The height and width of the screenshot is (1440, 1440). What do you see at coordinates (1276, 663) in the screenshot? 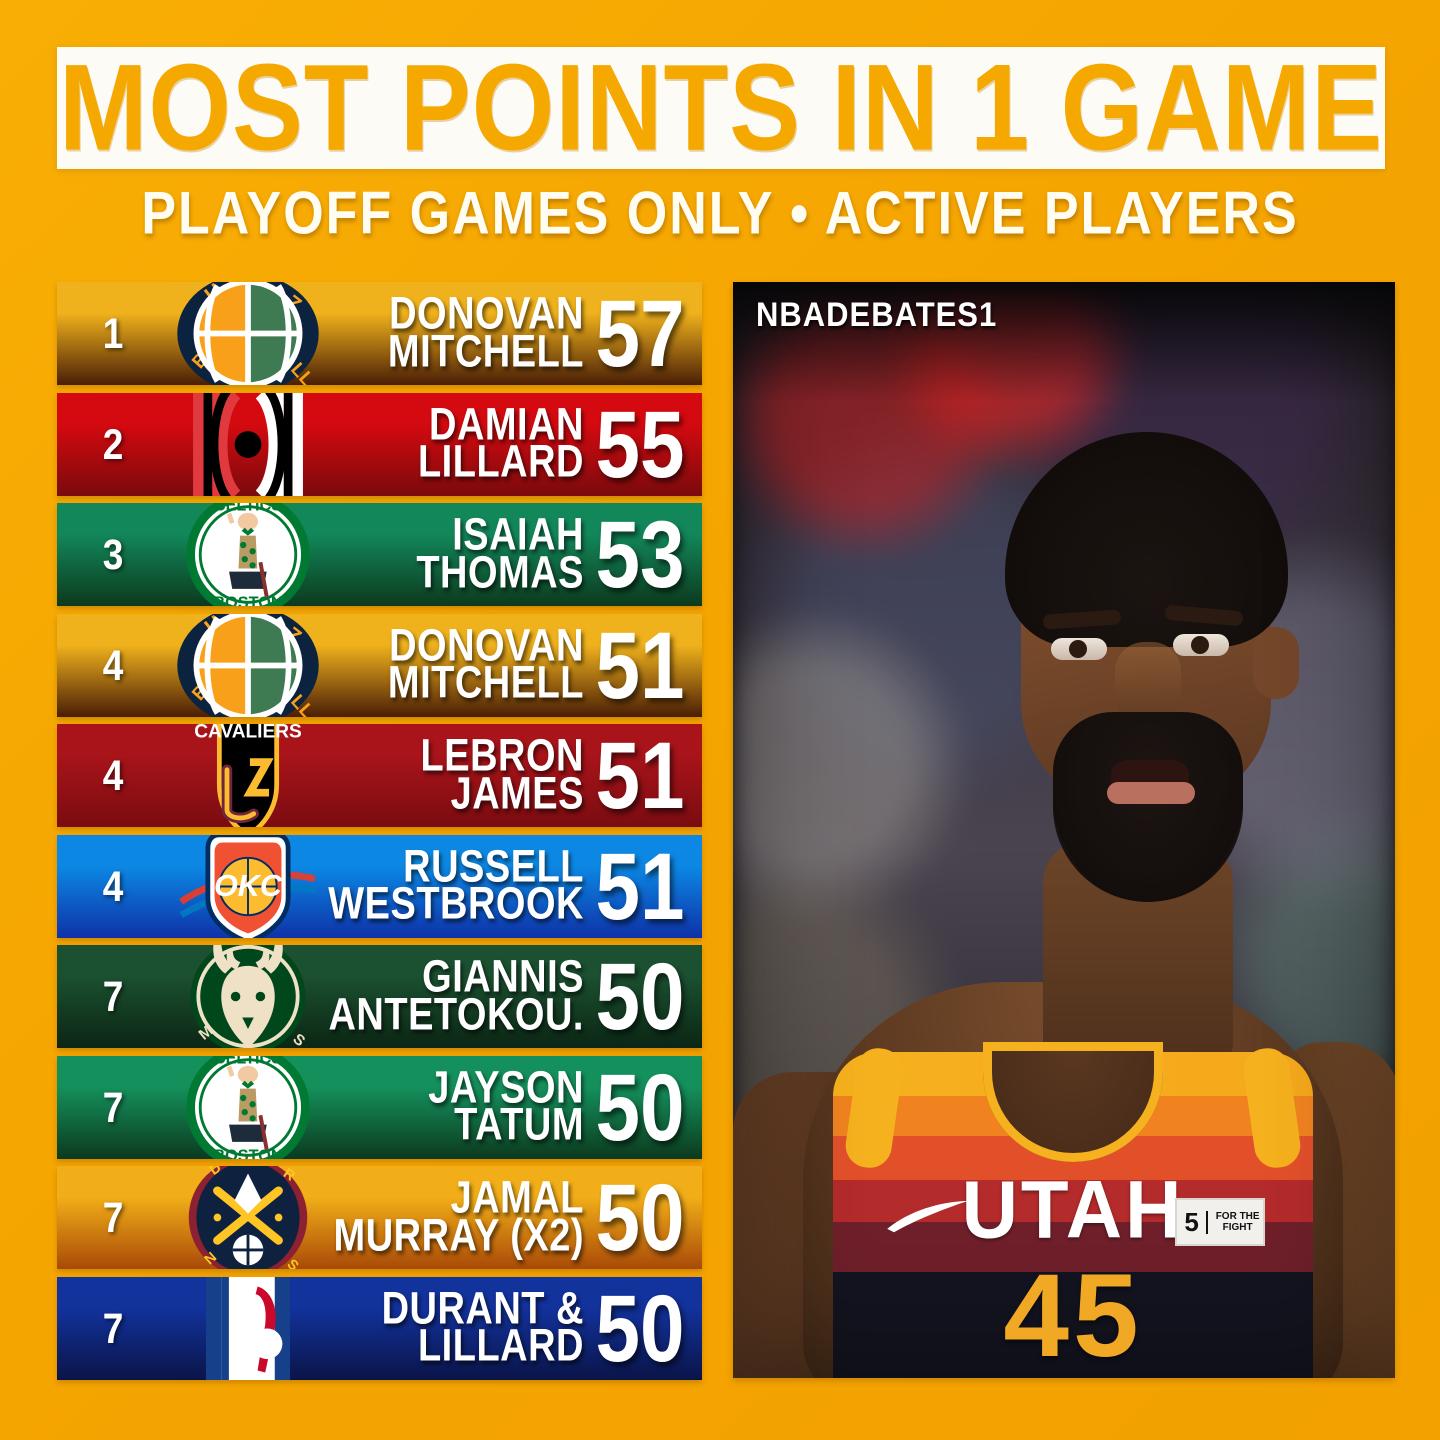
I see `player-ear` at bounding box center [1276, 663].